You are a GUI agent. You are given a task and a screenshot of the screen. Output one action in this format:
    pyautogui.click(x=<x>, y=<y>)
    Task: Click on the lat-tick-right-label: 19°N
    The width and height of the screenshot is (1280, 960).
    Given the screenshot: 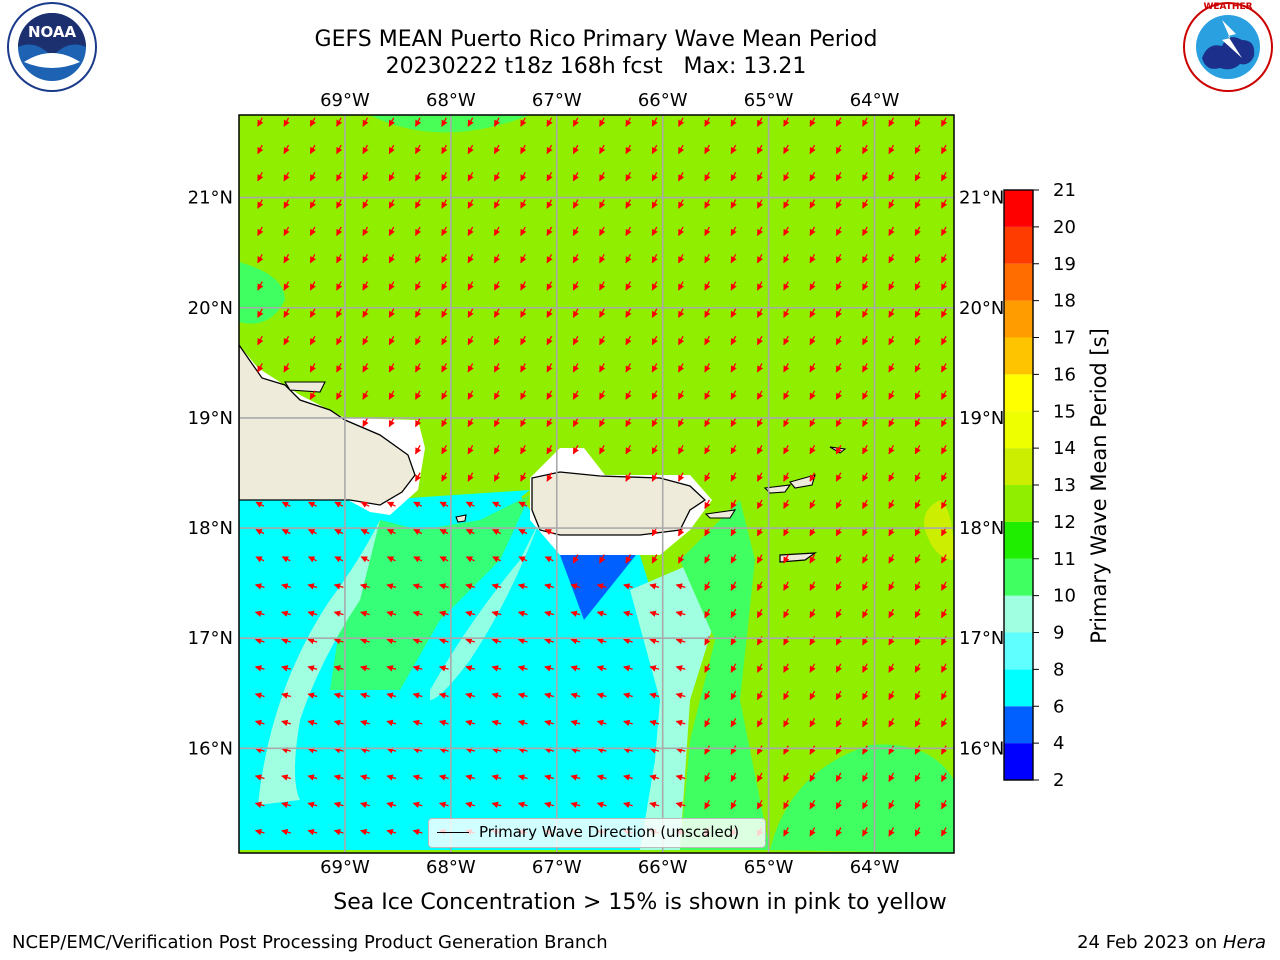 What is the action you would take?
    pyautogui.click(x=981, y=418)
    